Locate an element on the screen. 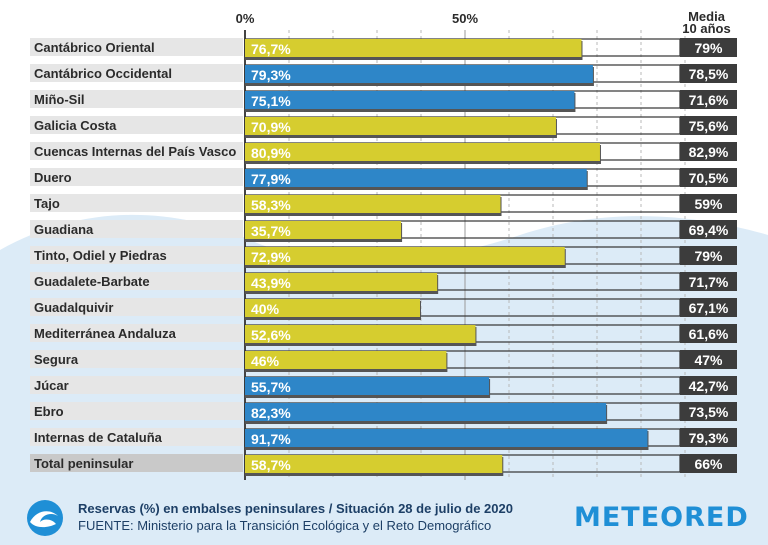 The height and width of the screenshot is (545, 768). bar-value-label: 70,9% is located at coordinates (271, 127).